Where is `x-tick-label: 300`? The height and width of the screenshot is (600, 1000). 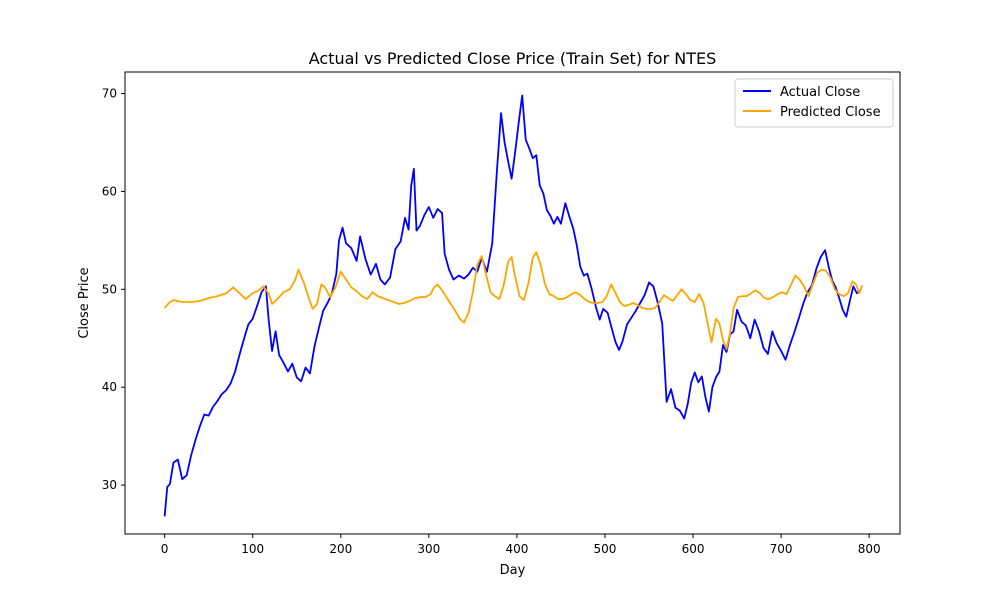 x-tick-label: 300 is located at coordinates (428, 549).